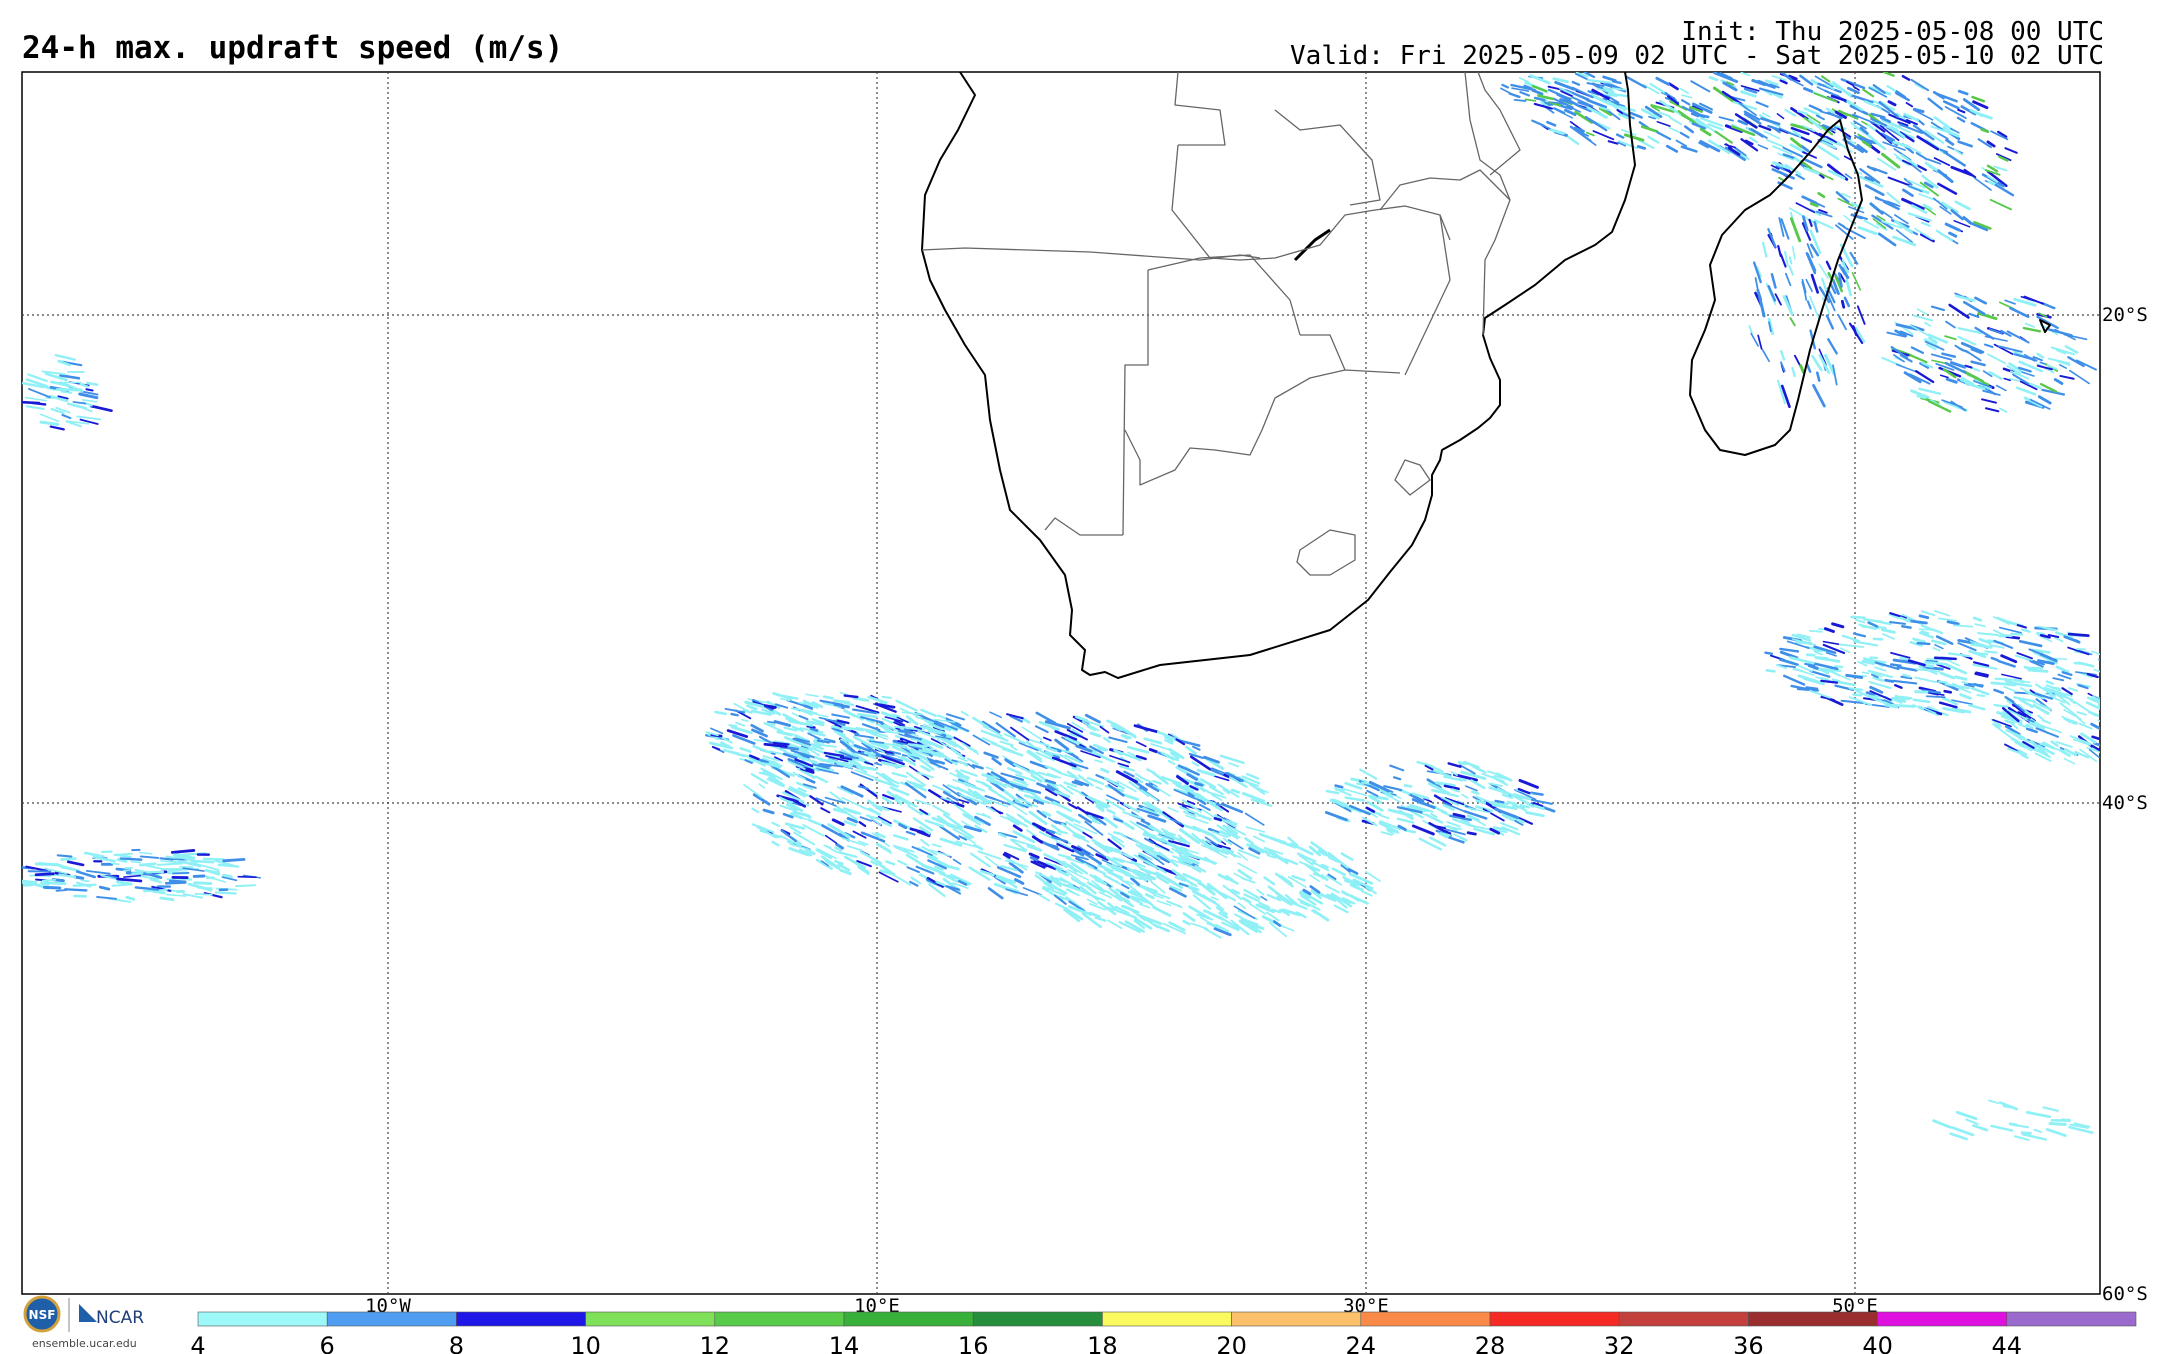 The image size is (2160, 1354). I want to click on colorbar-tick-label: 8, so click(456, 1343).